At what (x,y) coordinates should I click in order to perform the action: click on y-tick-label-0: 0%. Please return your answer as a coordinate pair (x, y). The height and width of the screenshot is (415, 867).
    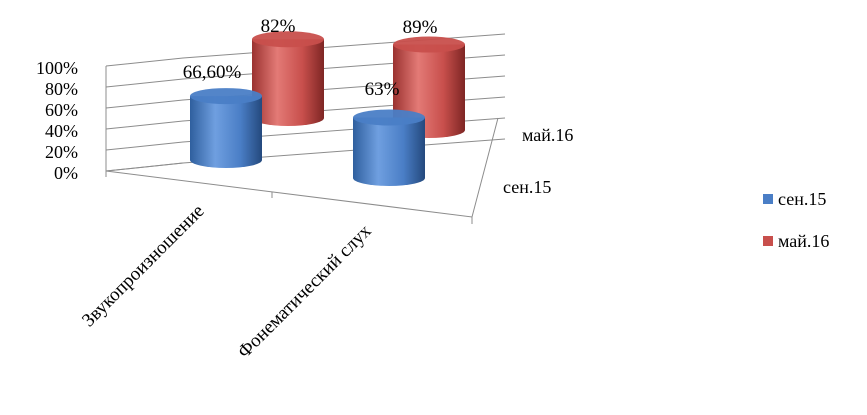
    Looking at the image, I should click on (66, 173).